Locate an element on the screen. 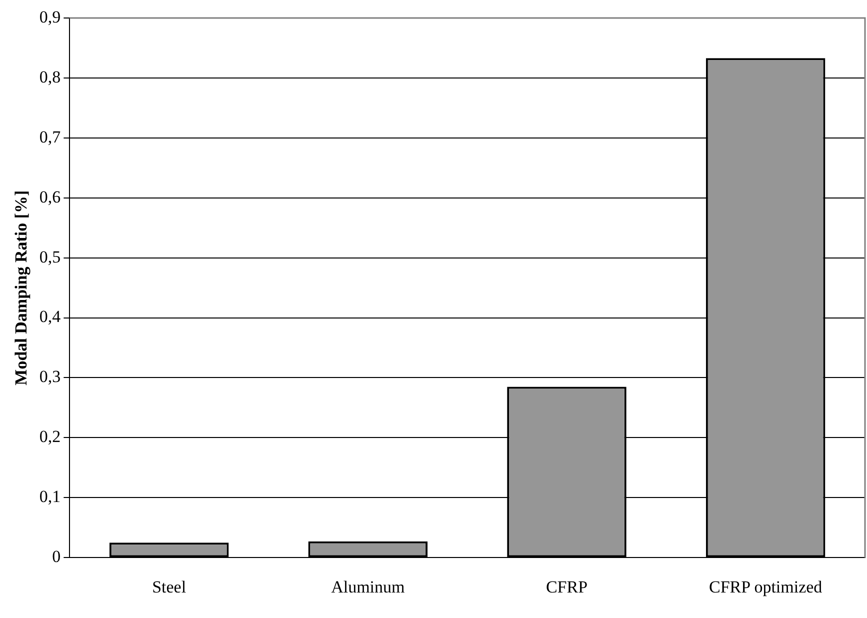  x-tick-label: CFRP is located at coordinates (567, 586).